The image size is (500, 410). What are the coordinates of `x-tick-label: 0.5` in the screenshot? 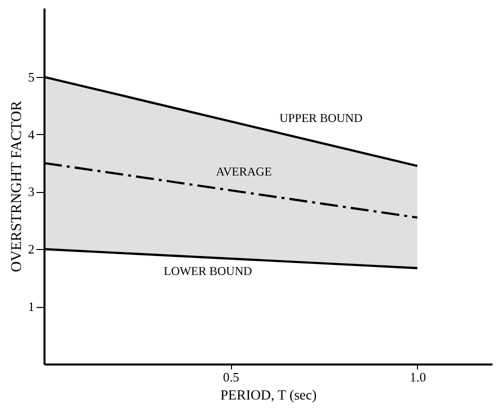 It's located at (231, 377).